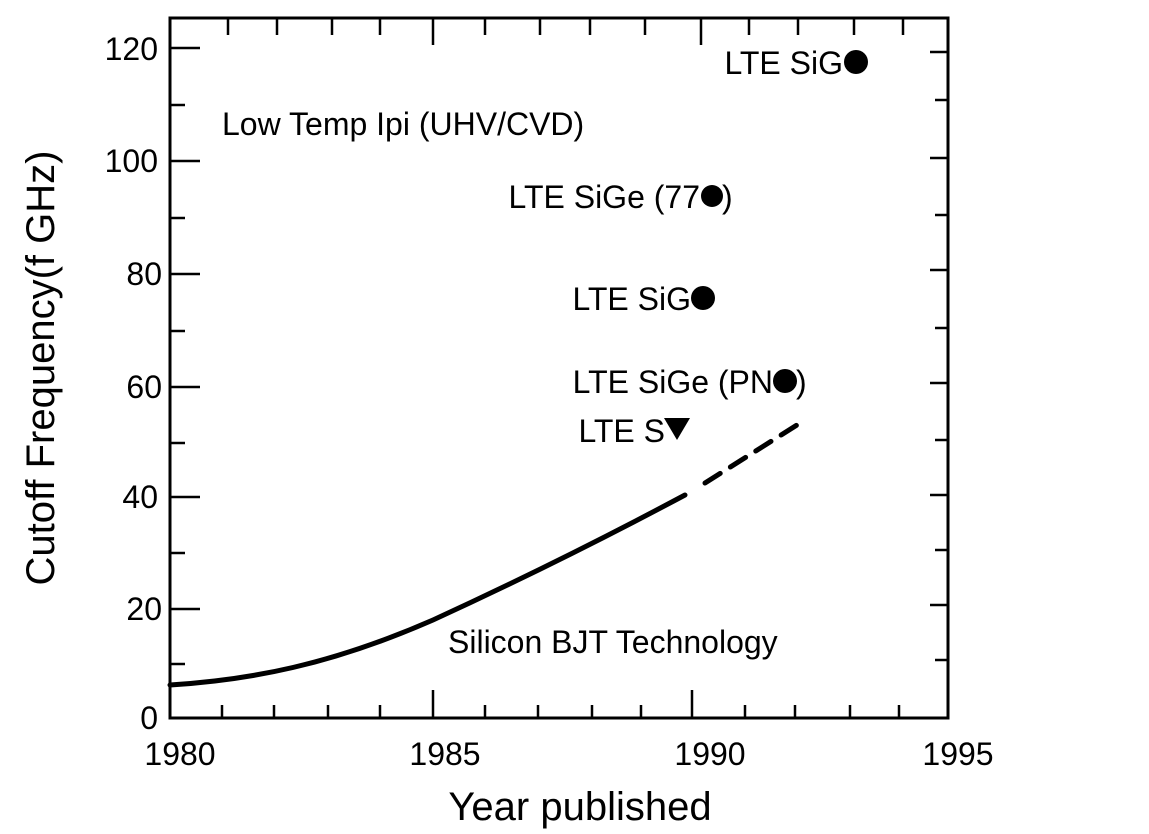  I want to click on y-tick-labels: 0 20 40 60 80 100 120, so click(133, 383).